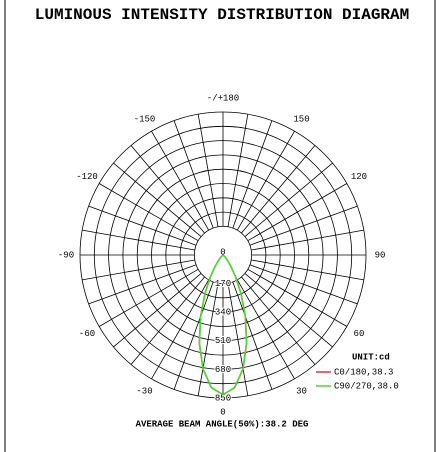  What do you see at coordinates (222, 412) in the screenshot?
I see `angle-label: 0` at bounding box center [222, 412].